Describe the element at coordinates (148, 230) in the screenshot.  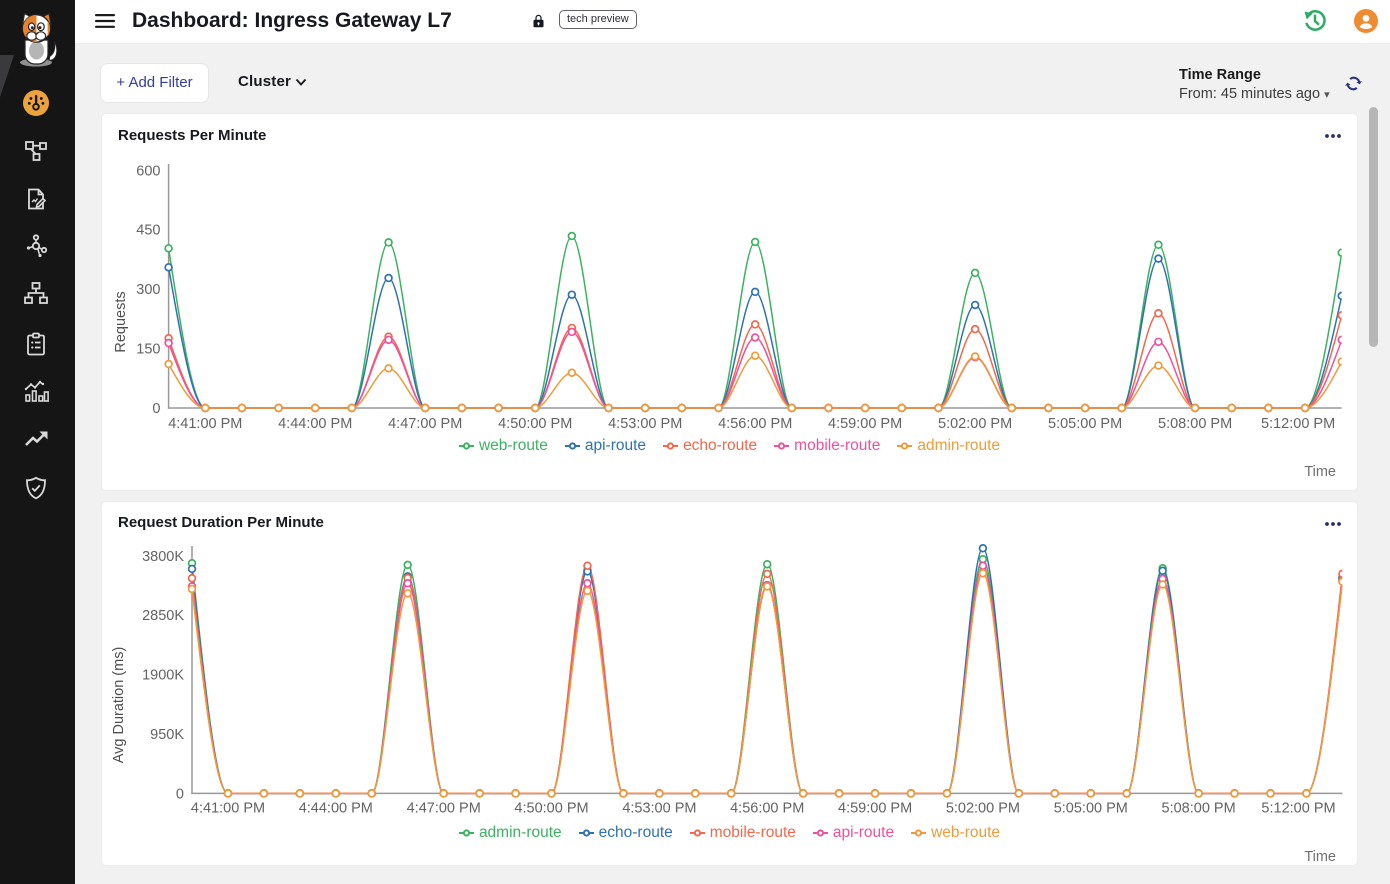
I see `svg-text: 450` at that location.